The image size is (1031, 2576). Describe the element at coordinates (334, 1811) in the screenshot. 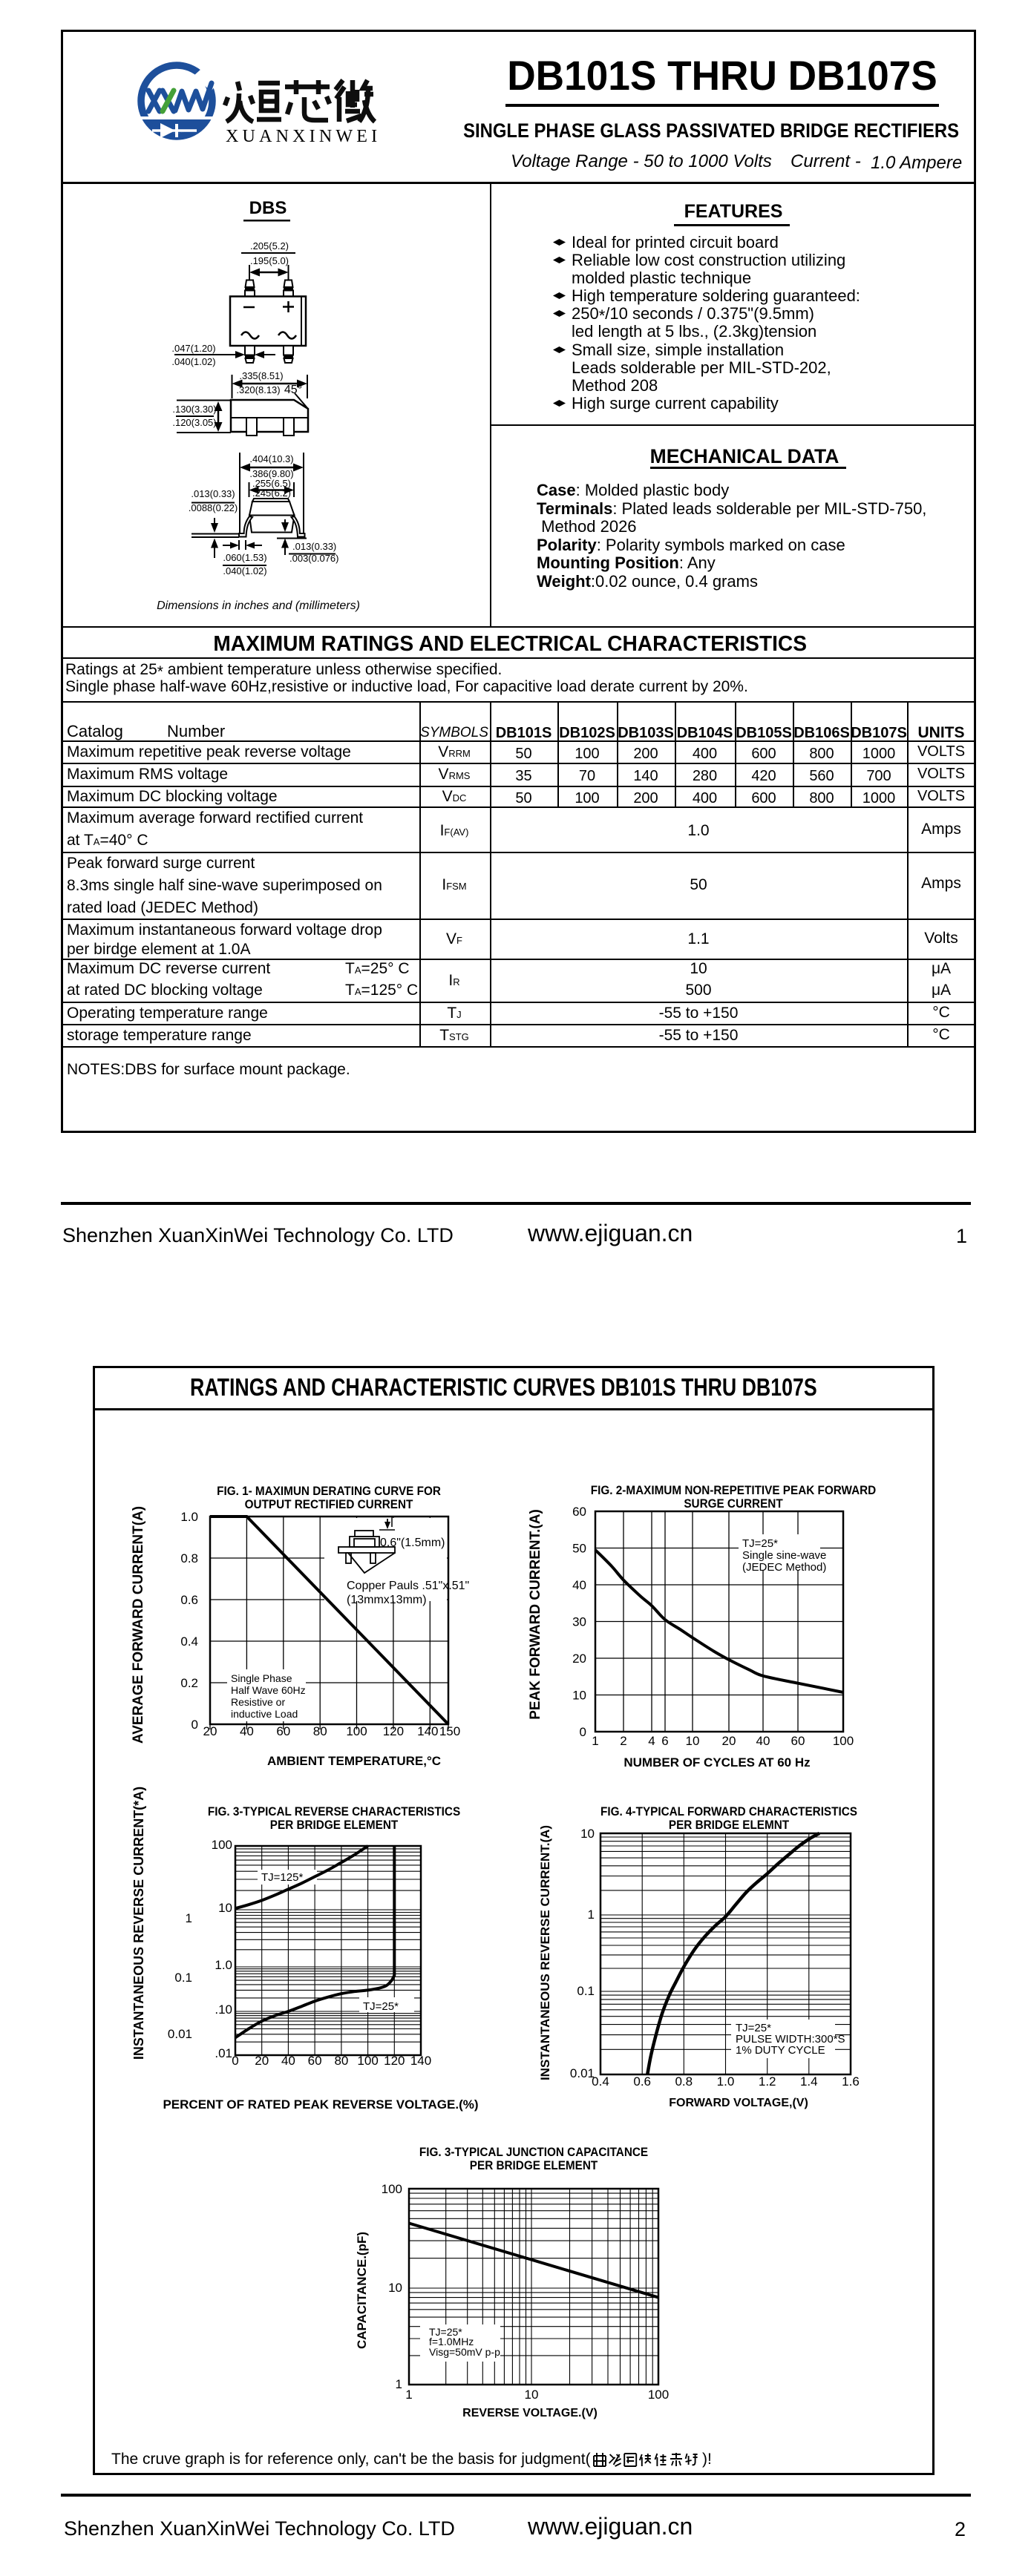

I see `svg-text:FIG. 3-TYPICAL REVERSE CHARACT: FIG. 3-TYPICAL REVERSE CHARACTERISTICS` at that location.